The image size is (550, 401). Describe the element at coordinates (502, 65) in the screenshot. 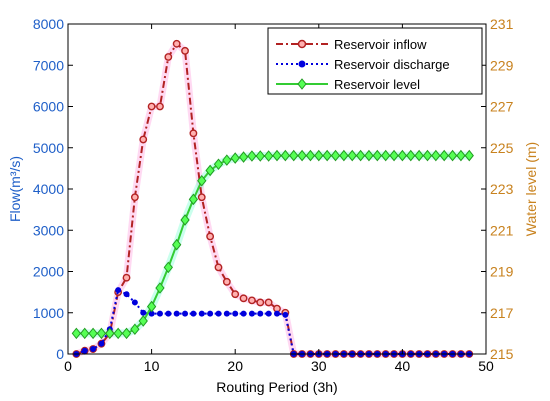

I see `y-right-tick-label: 229` at that location.